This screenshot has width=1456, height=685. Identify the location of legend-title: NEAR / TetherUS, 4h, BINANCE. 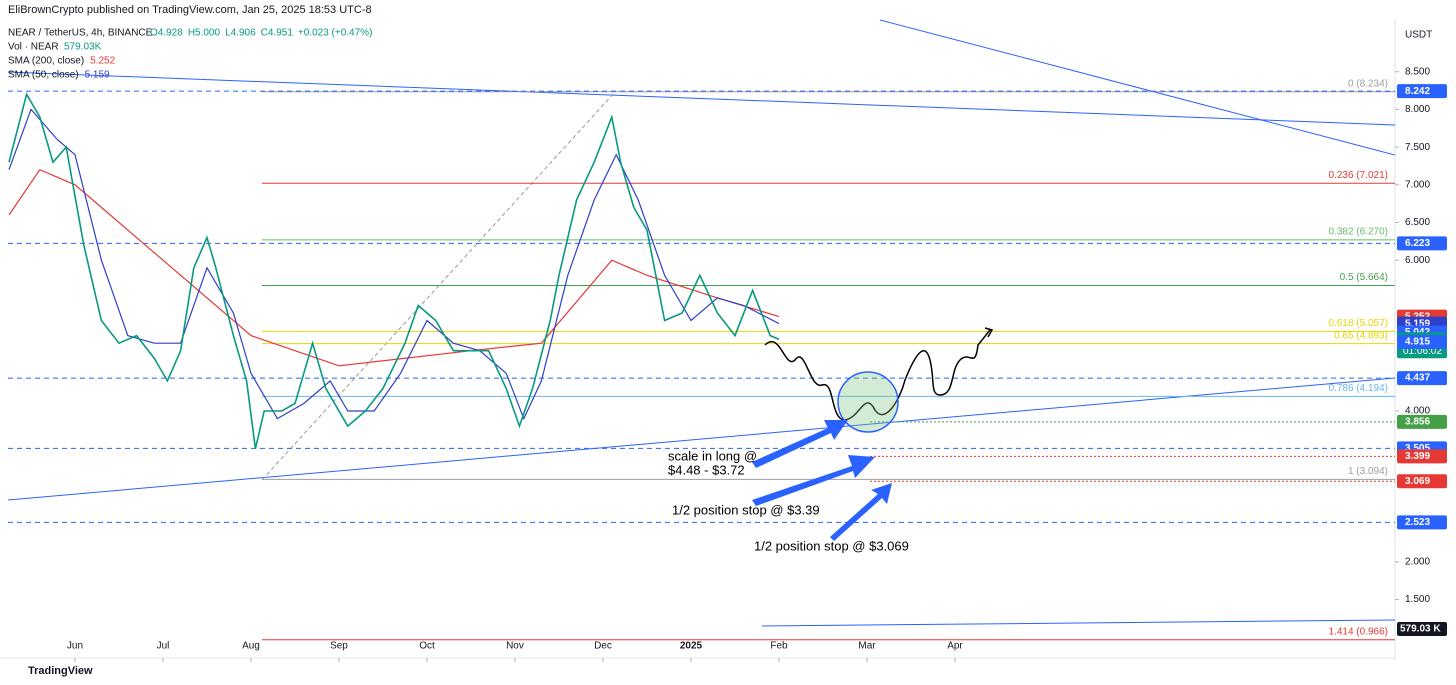
(80, 33).